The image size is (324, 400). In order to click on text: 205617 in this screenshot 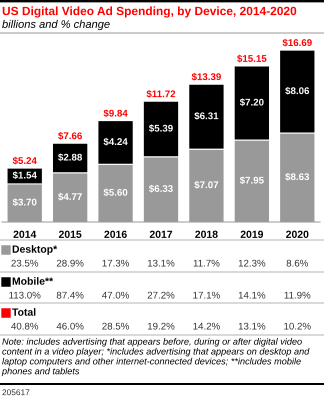, I will do `click(16, 392)`.